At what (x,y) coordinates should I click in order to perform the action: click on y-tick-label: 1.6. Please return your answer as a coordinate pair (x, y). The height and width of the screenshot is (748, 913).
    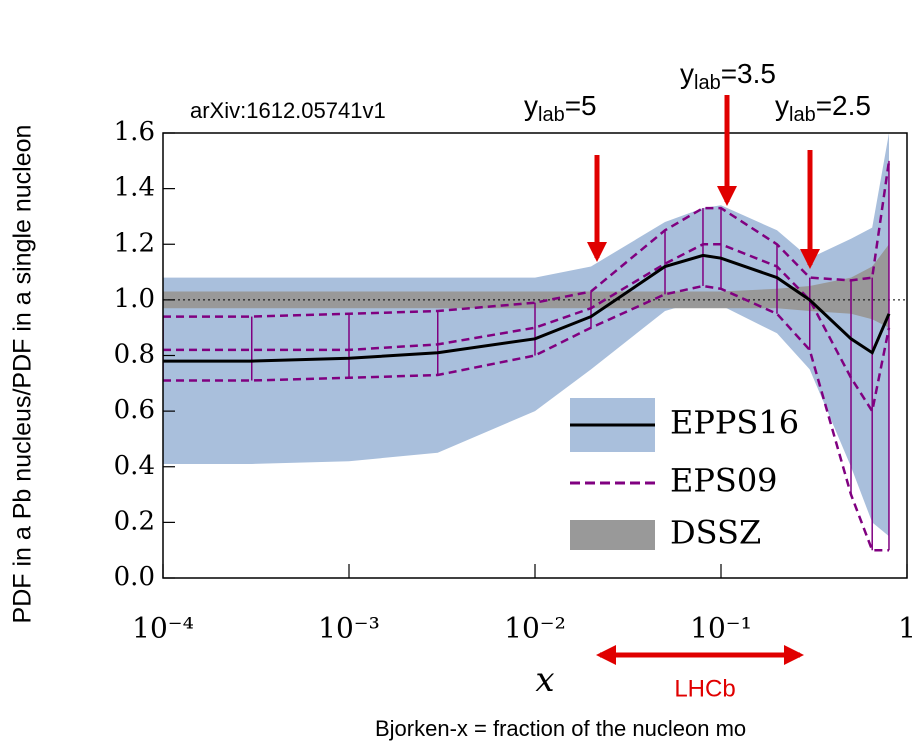
    Looking at the image, I should click on (134, 132).